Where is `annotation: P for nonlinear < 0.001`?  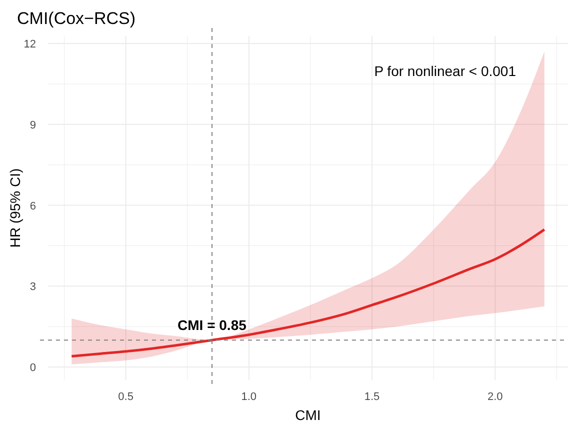 annotation: P for nonlinear < 0.001 is located at coordinates (445, 71).